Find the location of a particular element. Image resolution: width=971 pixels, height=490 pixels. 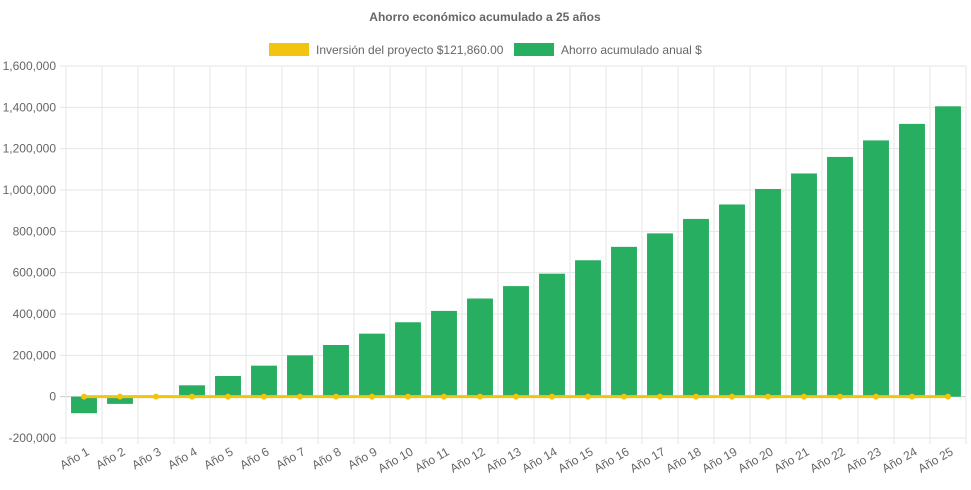

x-tick-label: Año 21 is located at coordinates (792, 459).